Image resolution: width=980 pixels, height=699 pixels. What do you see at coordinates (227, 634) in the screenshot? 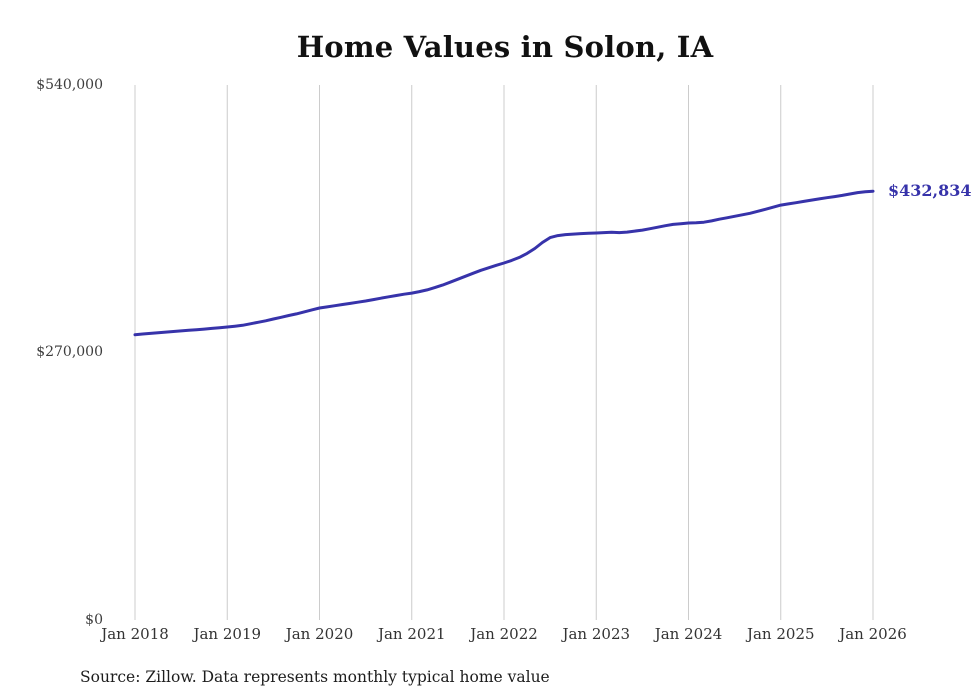
I see `x-axis-tick-jan-2019: Jan 2019` at bounding box center [227, 634].